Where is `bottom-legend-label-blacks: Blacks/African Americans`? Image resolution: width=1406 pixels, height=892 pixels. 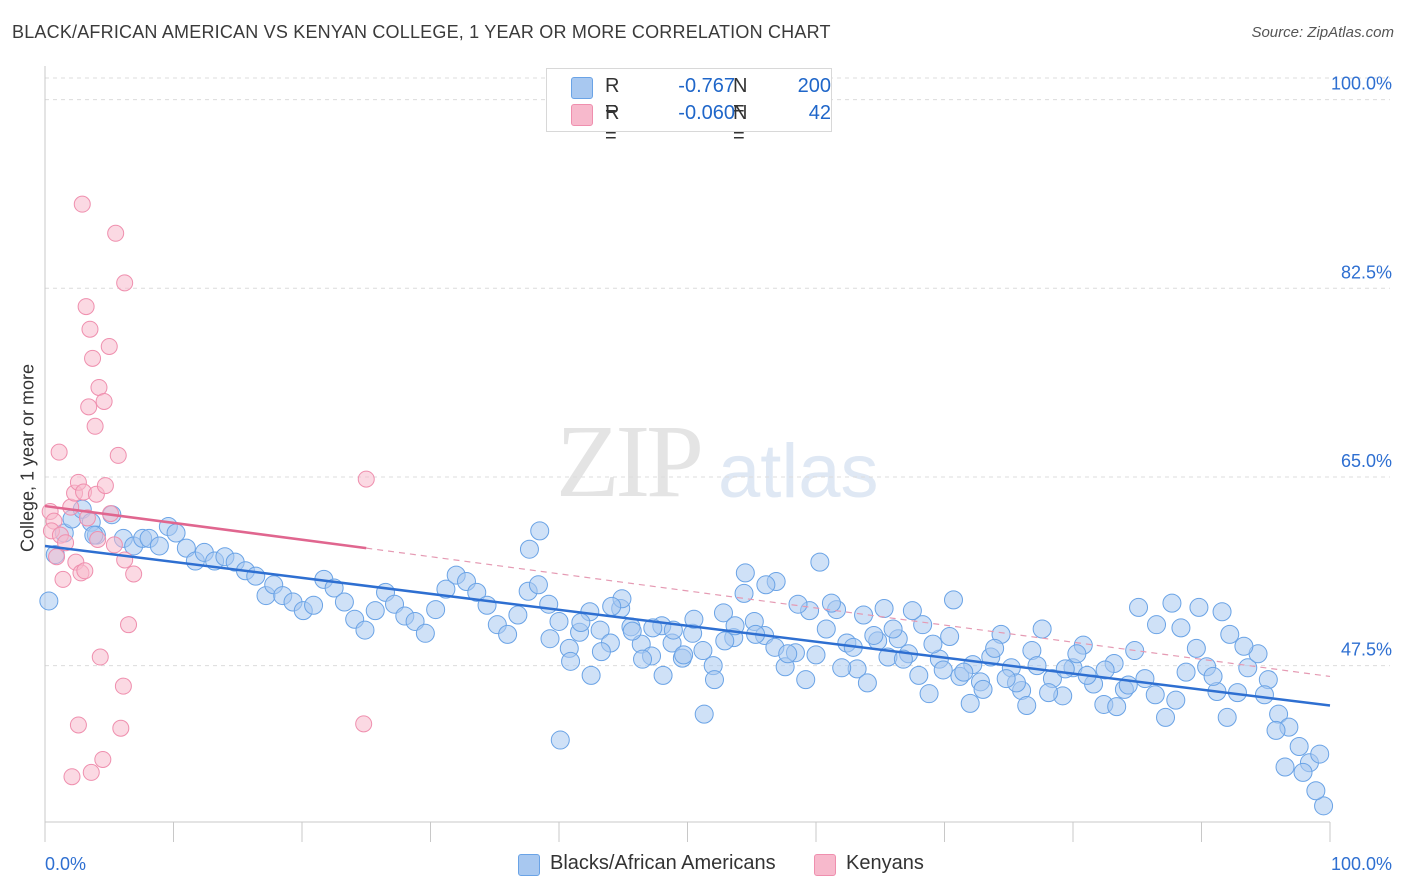 bottom-legend-label-blacks: Blacks/African Americans is located at coordinates (663, 863).